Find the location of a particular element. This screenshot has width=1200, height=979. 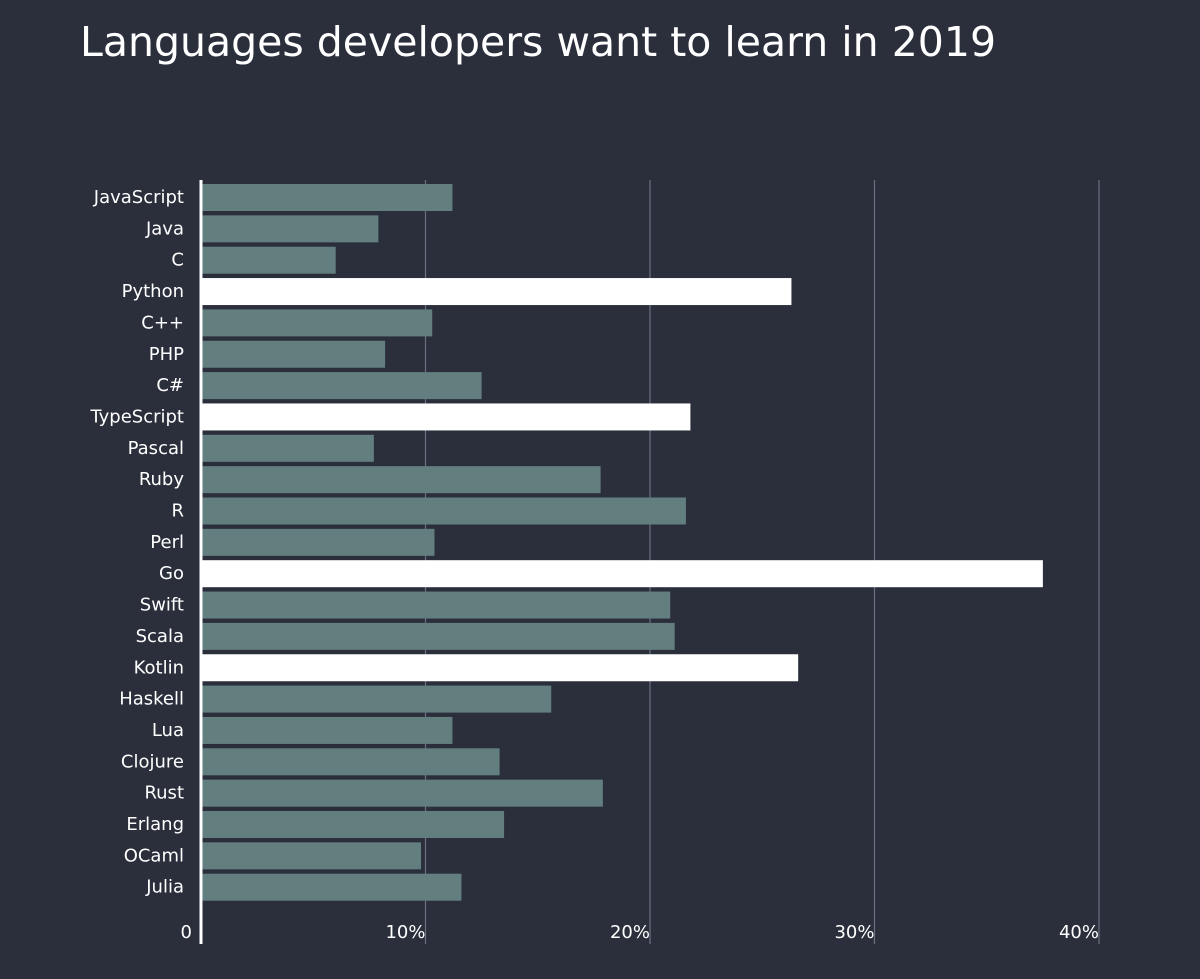

x-tick-label: 0 is located at coordinates (186, 932).